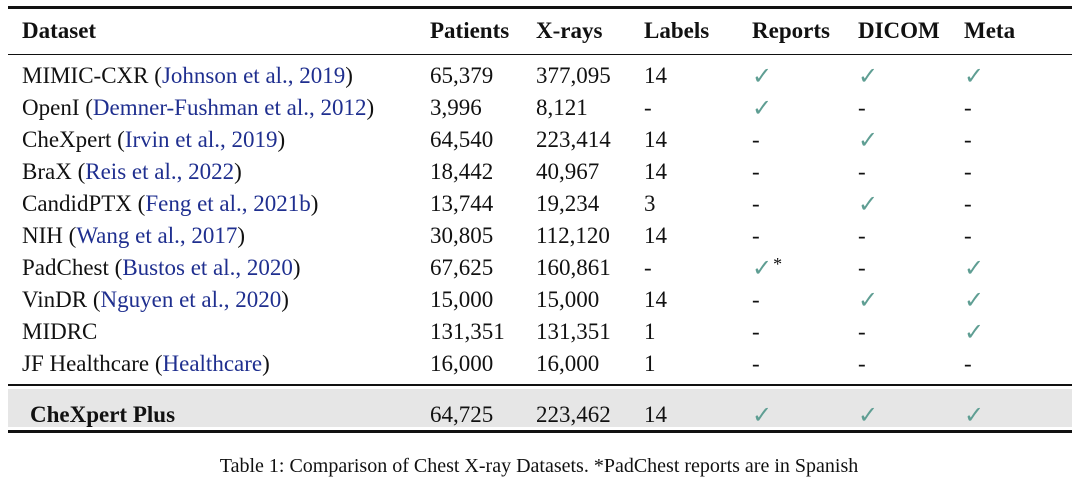 The height and width of the screenshot is (482, 1078). What do you see at coordinates (911, 415) in the screenshot?
I see `footer-dicom-cell: ✓` at bounding box center [911, 415].